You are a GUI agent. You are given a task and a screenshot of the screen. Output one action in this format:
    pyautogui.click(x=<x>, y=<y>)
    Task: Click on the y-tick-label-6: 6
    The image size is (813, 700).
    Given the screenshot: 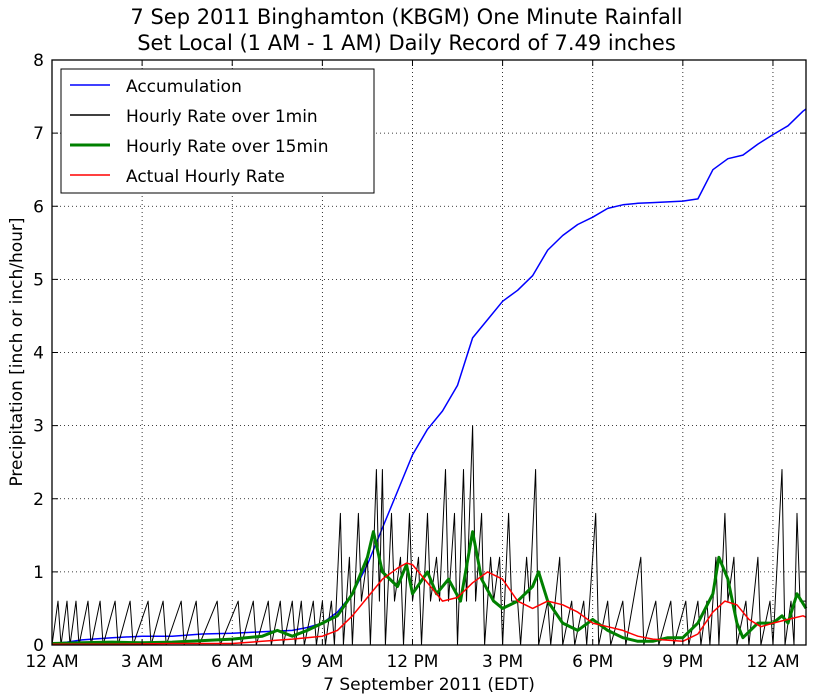 What is the action you would take?
    pyautogui.click(x=38, y=207)
    